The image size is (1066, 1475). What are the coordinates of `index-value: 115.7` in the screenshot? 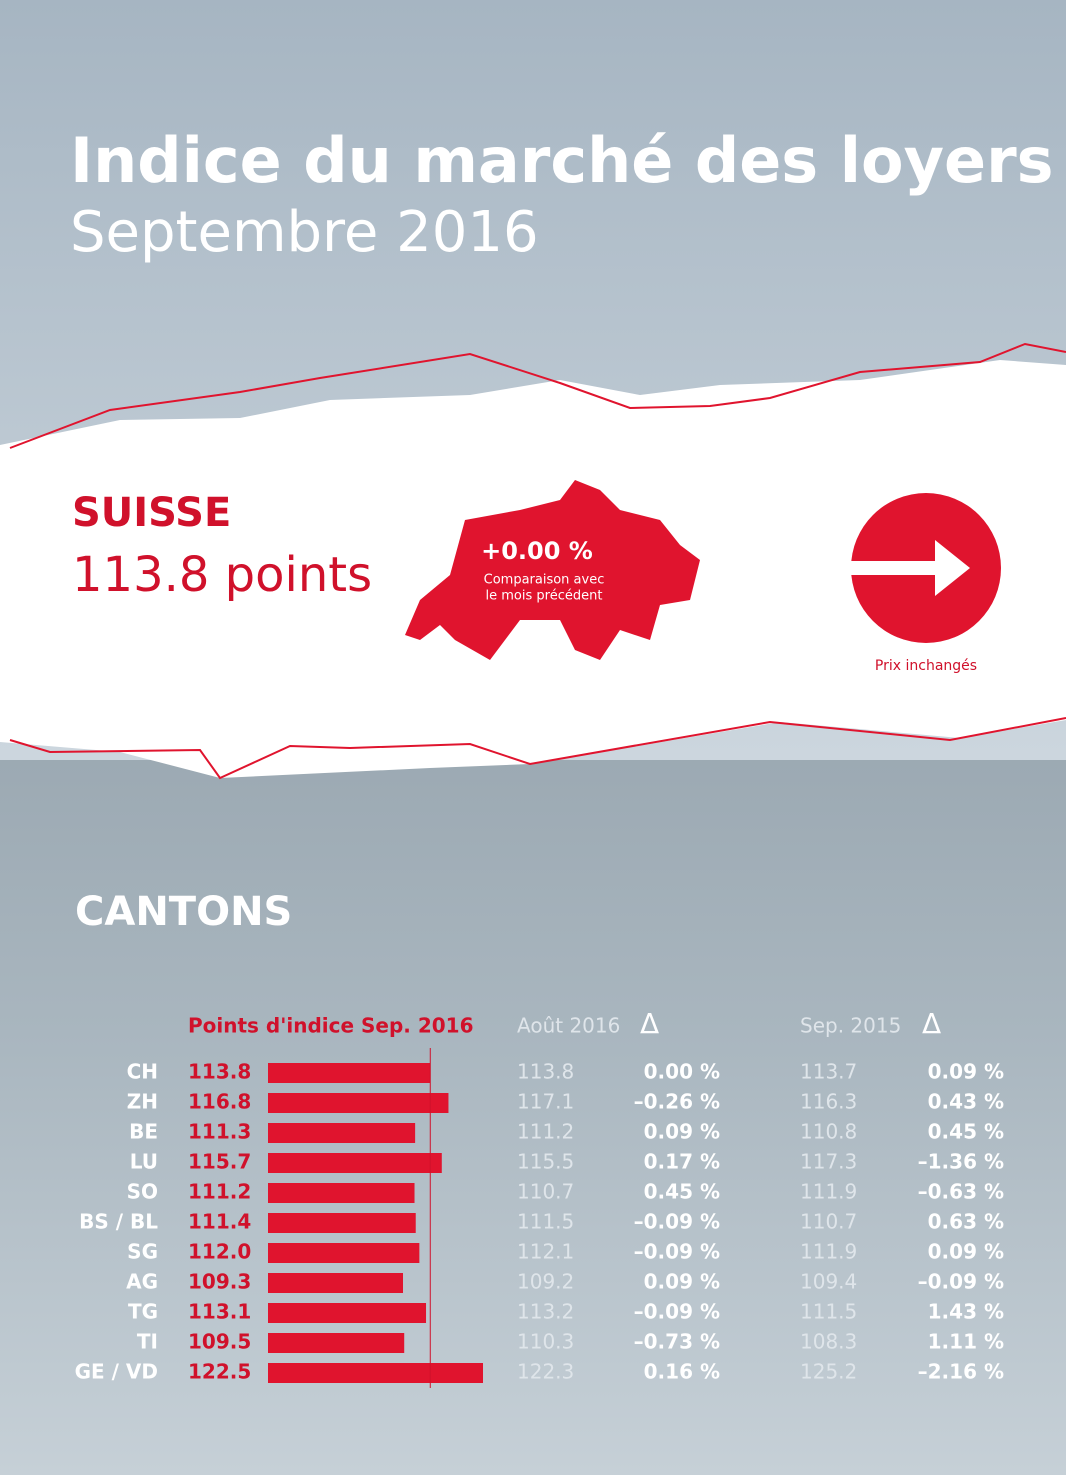 It's located at (219, 1162).